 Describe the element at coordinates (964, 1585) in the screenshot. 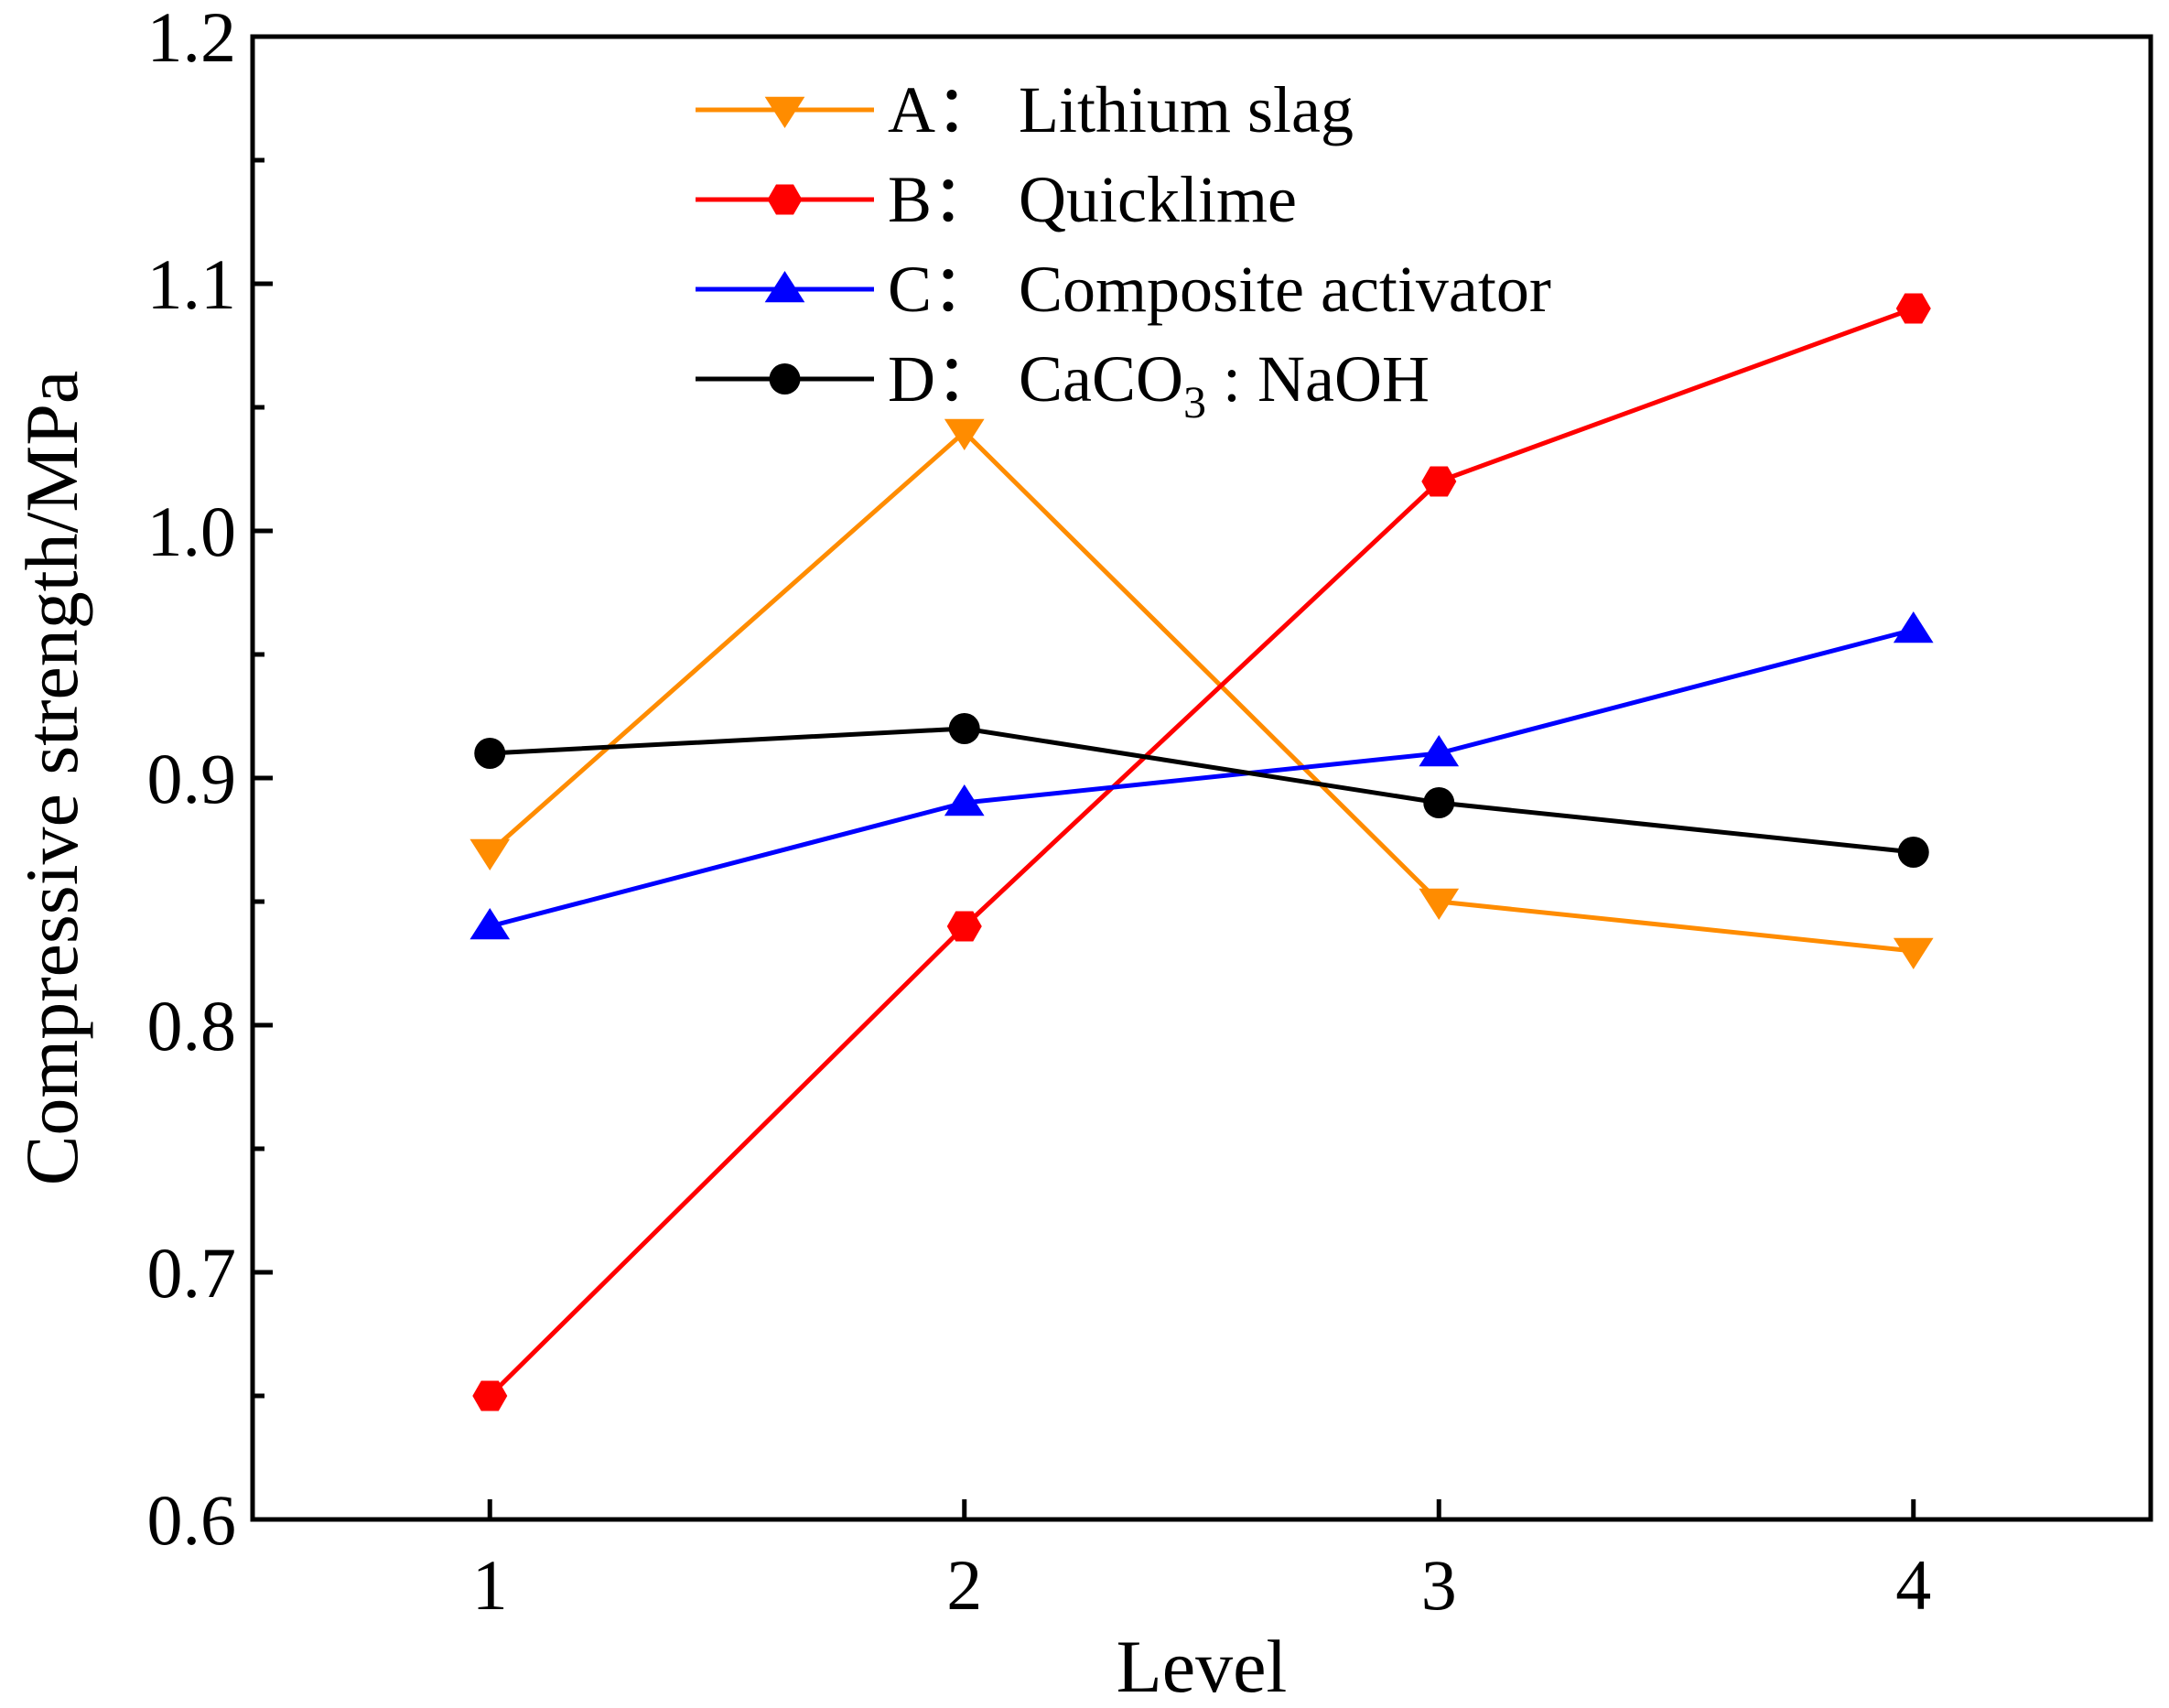

I see `x-tick-label: 2` at that location.